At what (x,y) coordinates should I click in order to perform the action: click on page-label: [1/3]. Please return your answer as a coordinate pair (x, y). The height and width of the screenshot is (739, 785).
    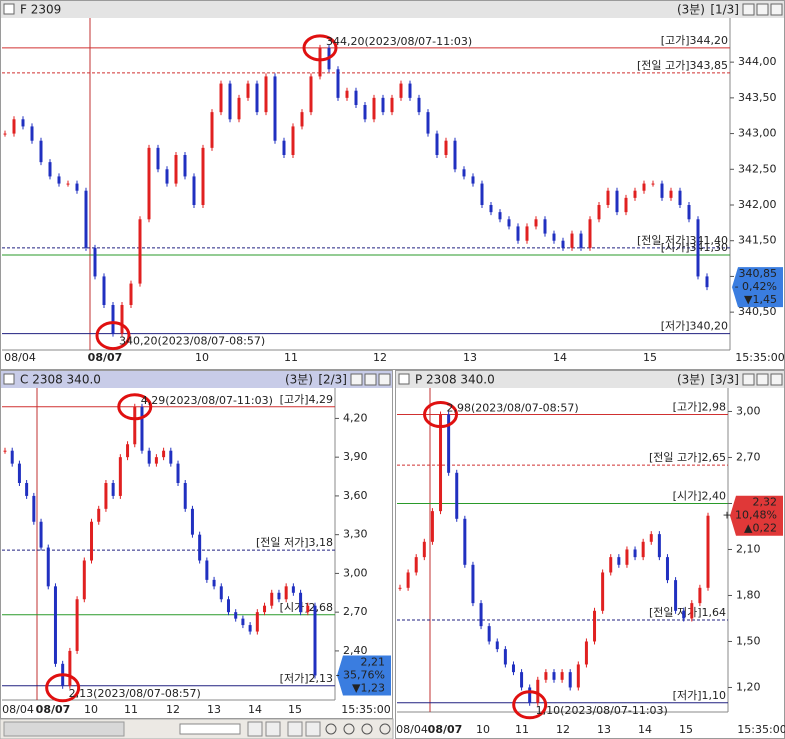
    Looking at the image, I should click on (724, 10).